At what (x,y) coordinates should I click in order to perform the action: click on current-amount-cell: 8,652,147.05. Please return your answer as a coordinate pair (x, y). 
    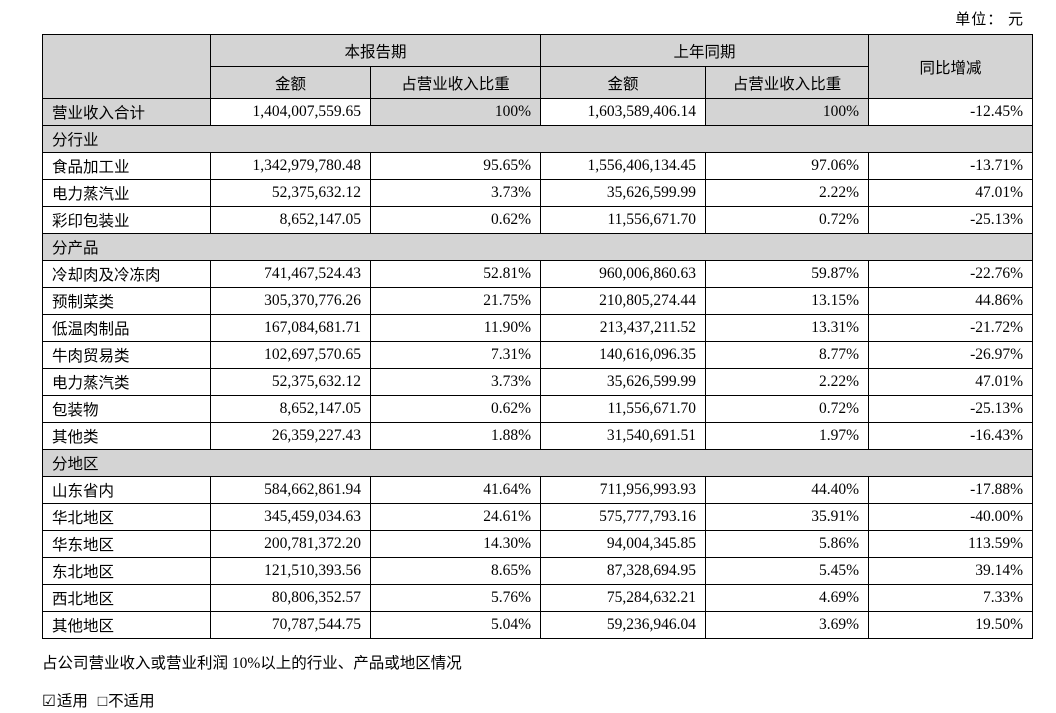
    Looking at the image, I should click on (290, 409).